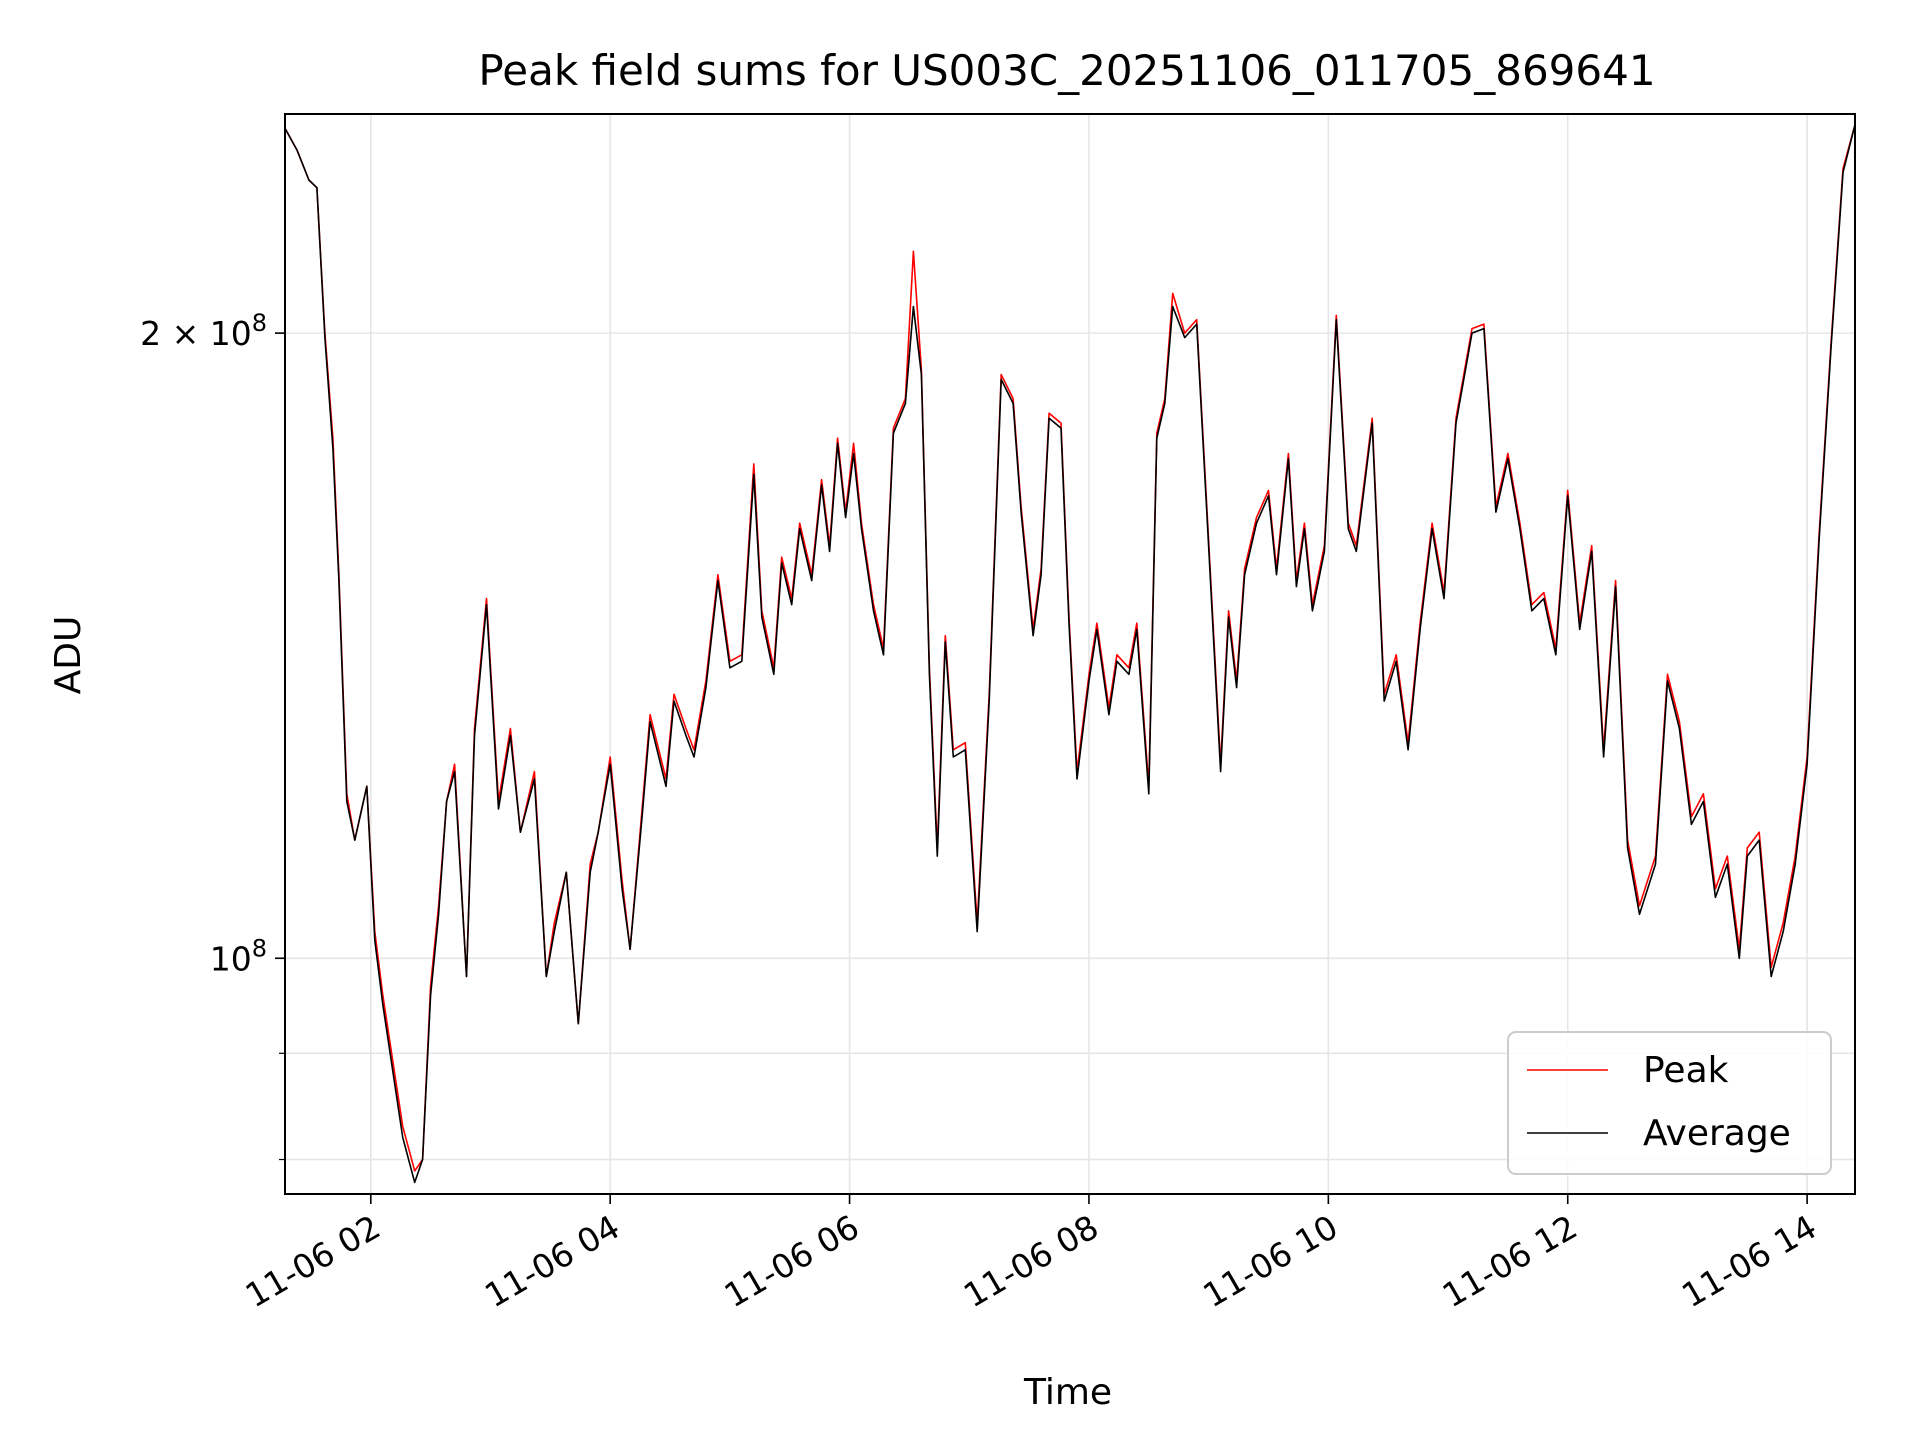  What do you see at coordinates (68, 655) in the screenshot?
I see `y-axis-label: ADU` at bounding box center [68, 655].